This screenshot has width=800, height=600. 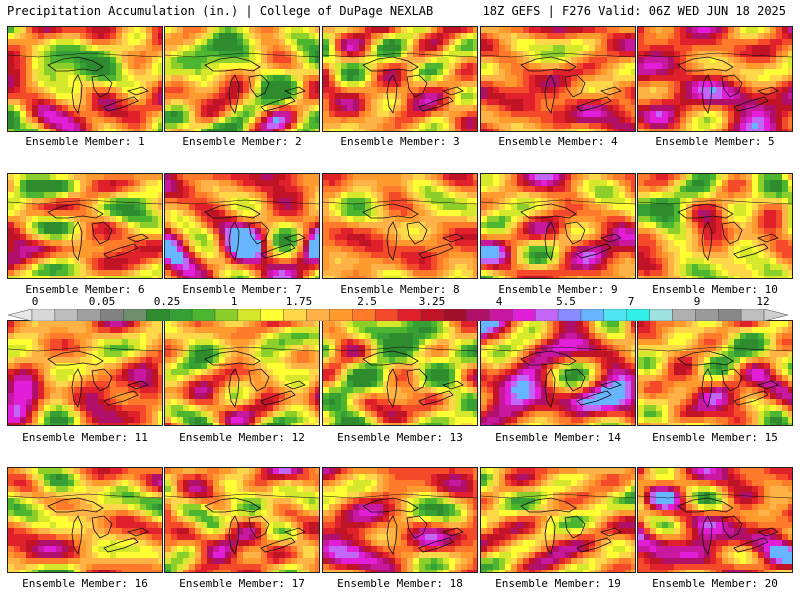 I want to click on ensemble-member-caption: Ensemble Member: 17, so click(x=242, y=583).